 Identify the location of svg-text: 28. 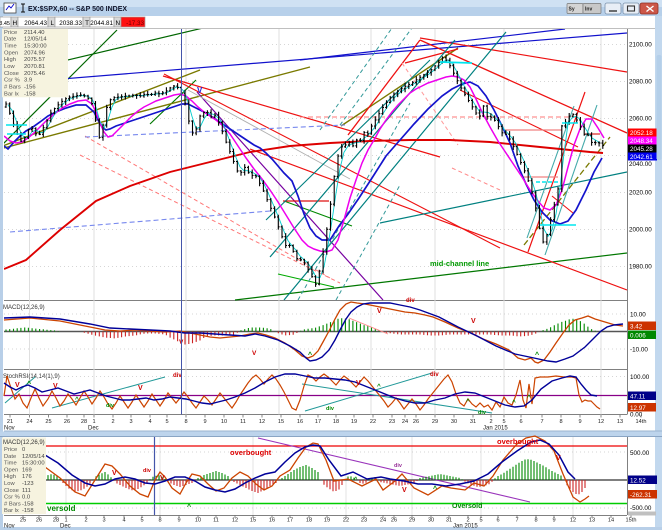
(84, 422).